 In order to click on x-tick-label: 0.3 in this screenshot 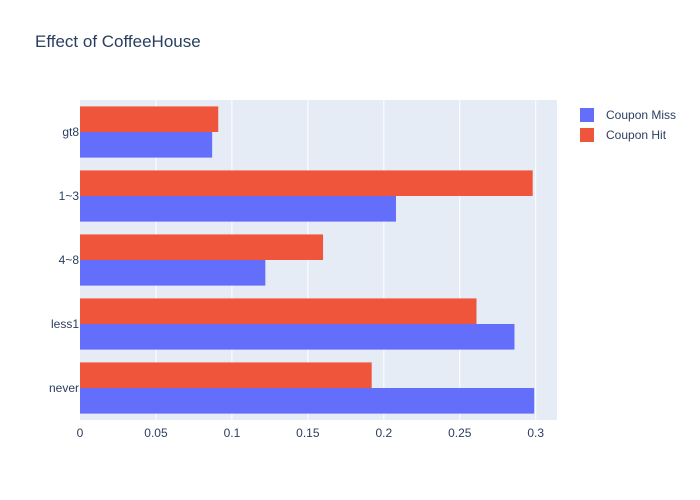, I will do `click(535, 433)`.